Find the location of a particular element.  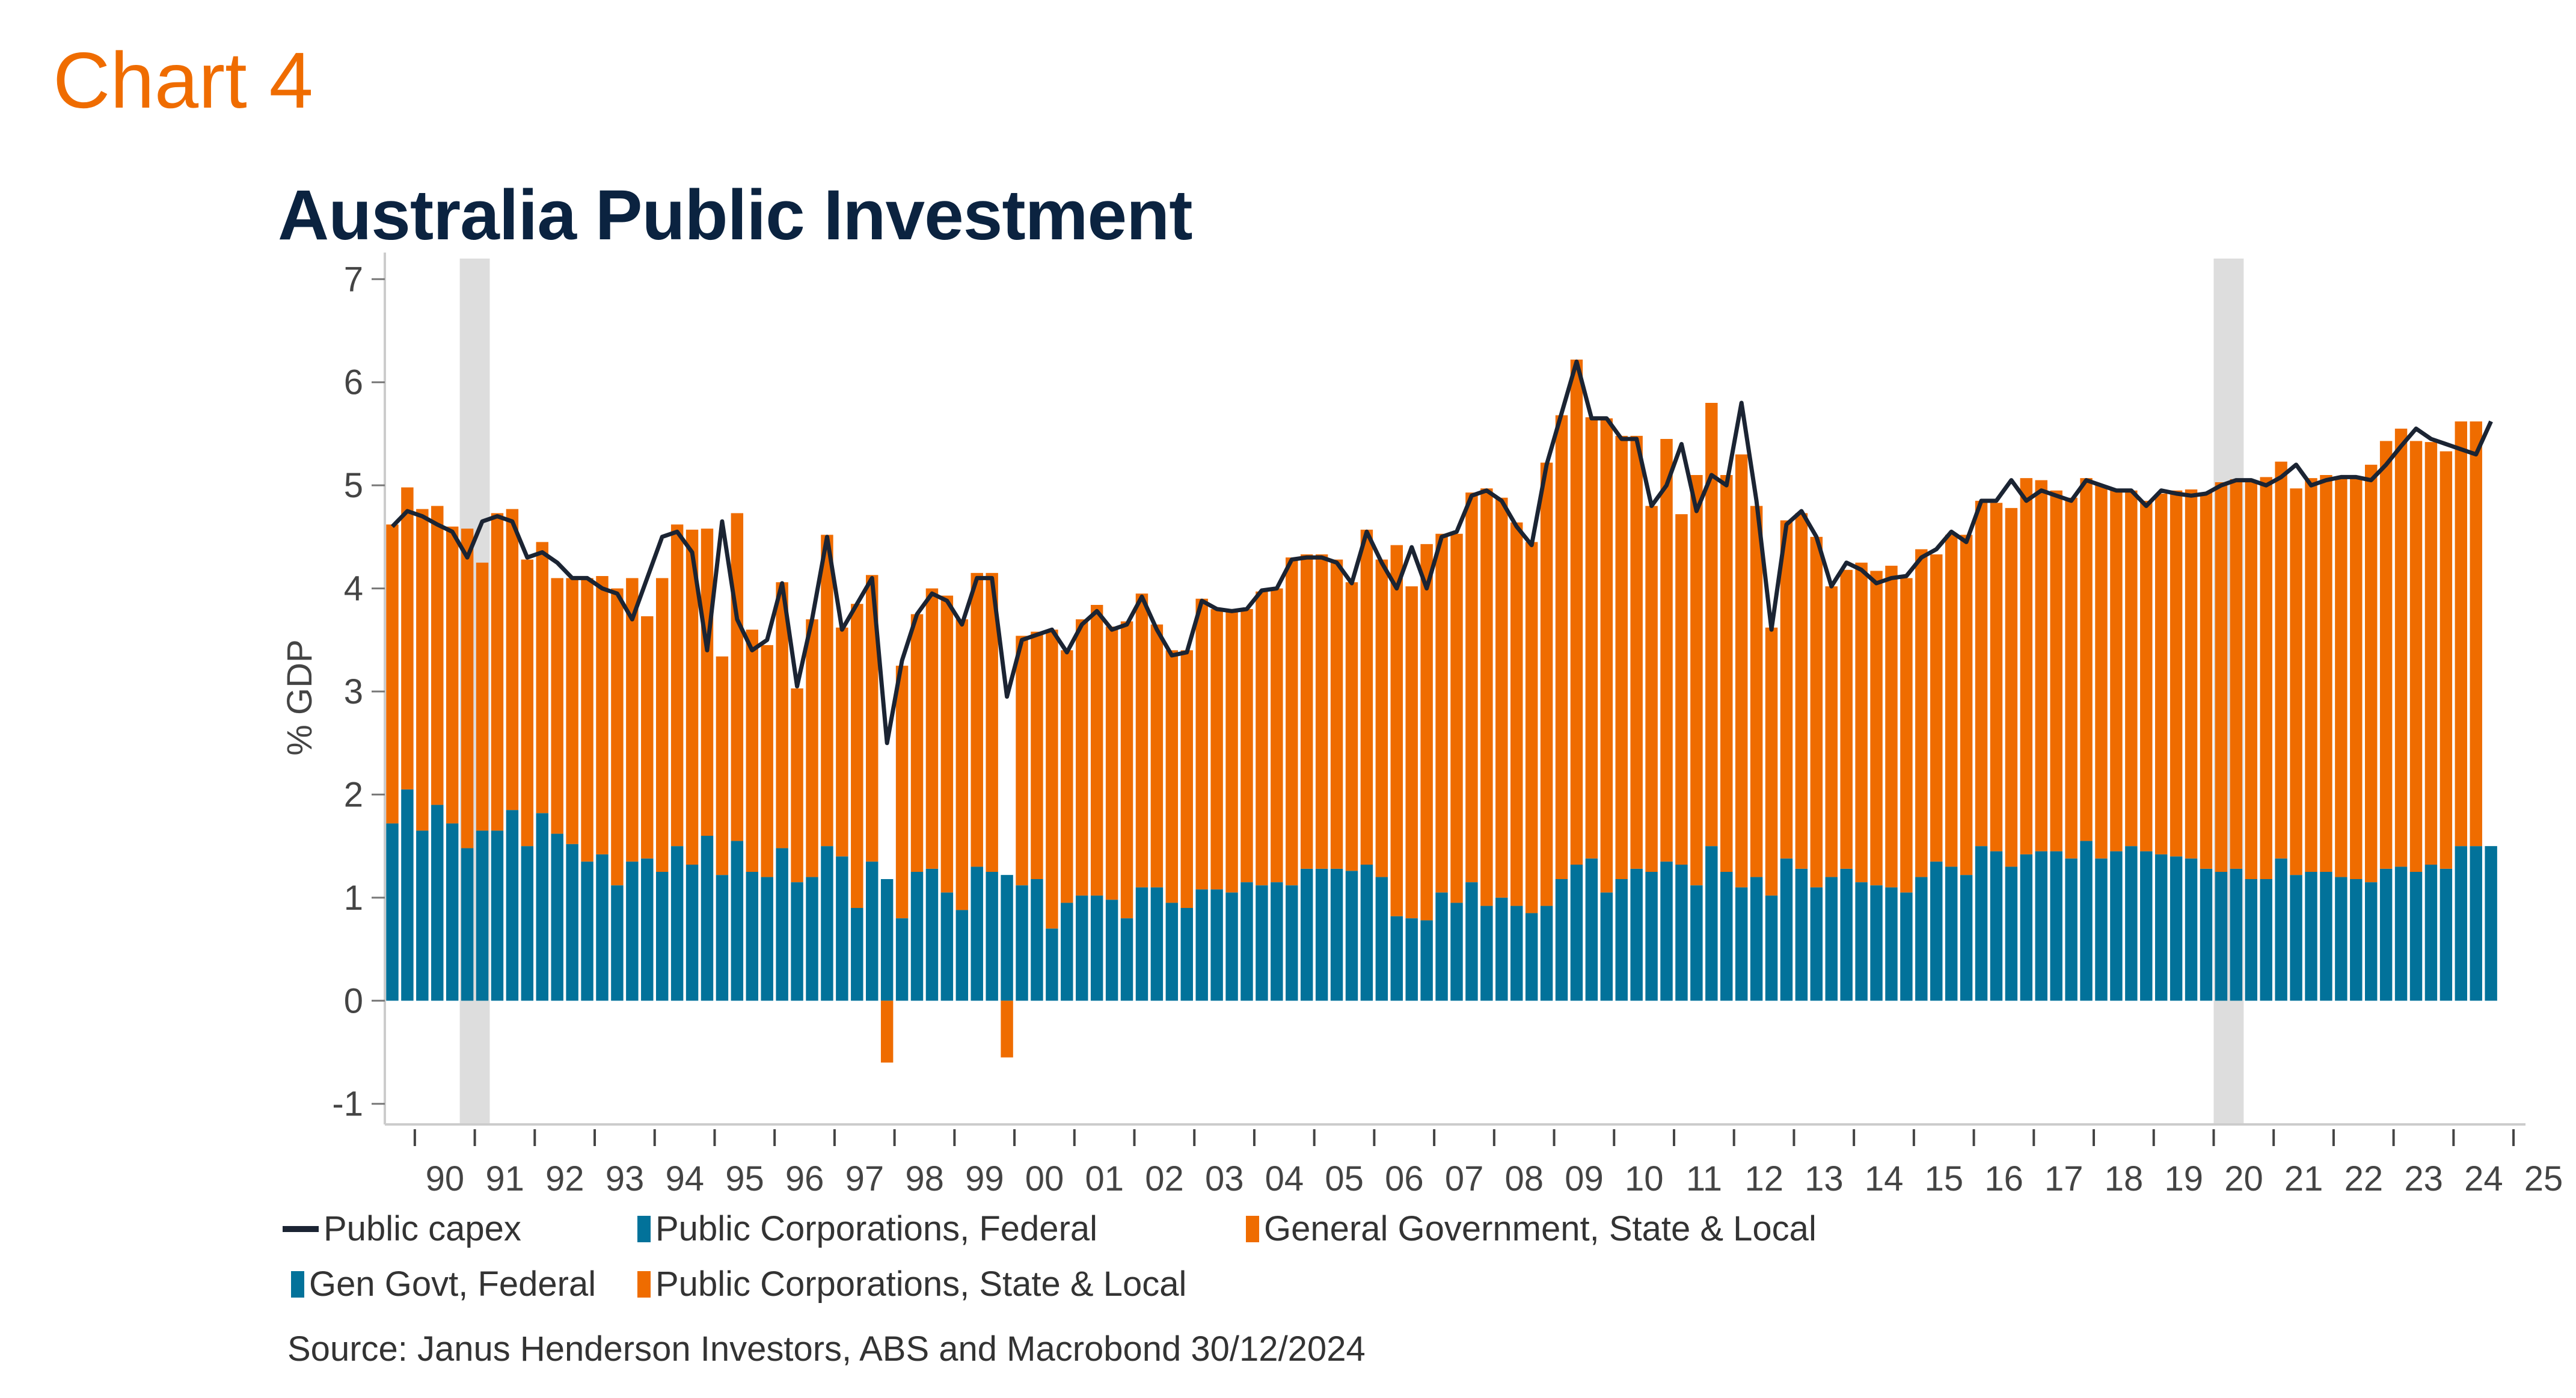

legend-item-public-corporations-federal: Public Corporations, Federal is located at coordinates (867, 1229).